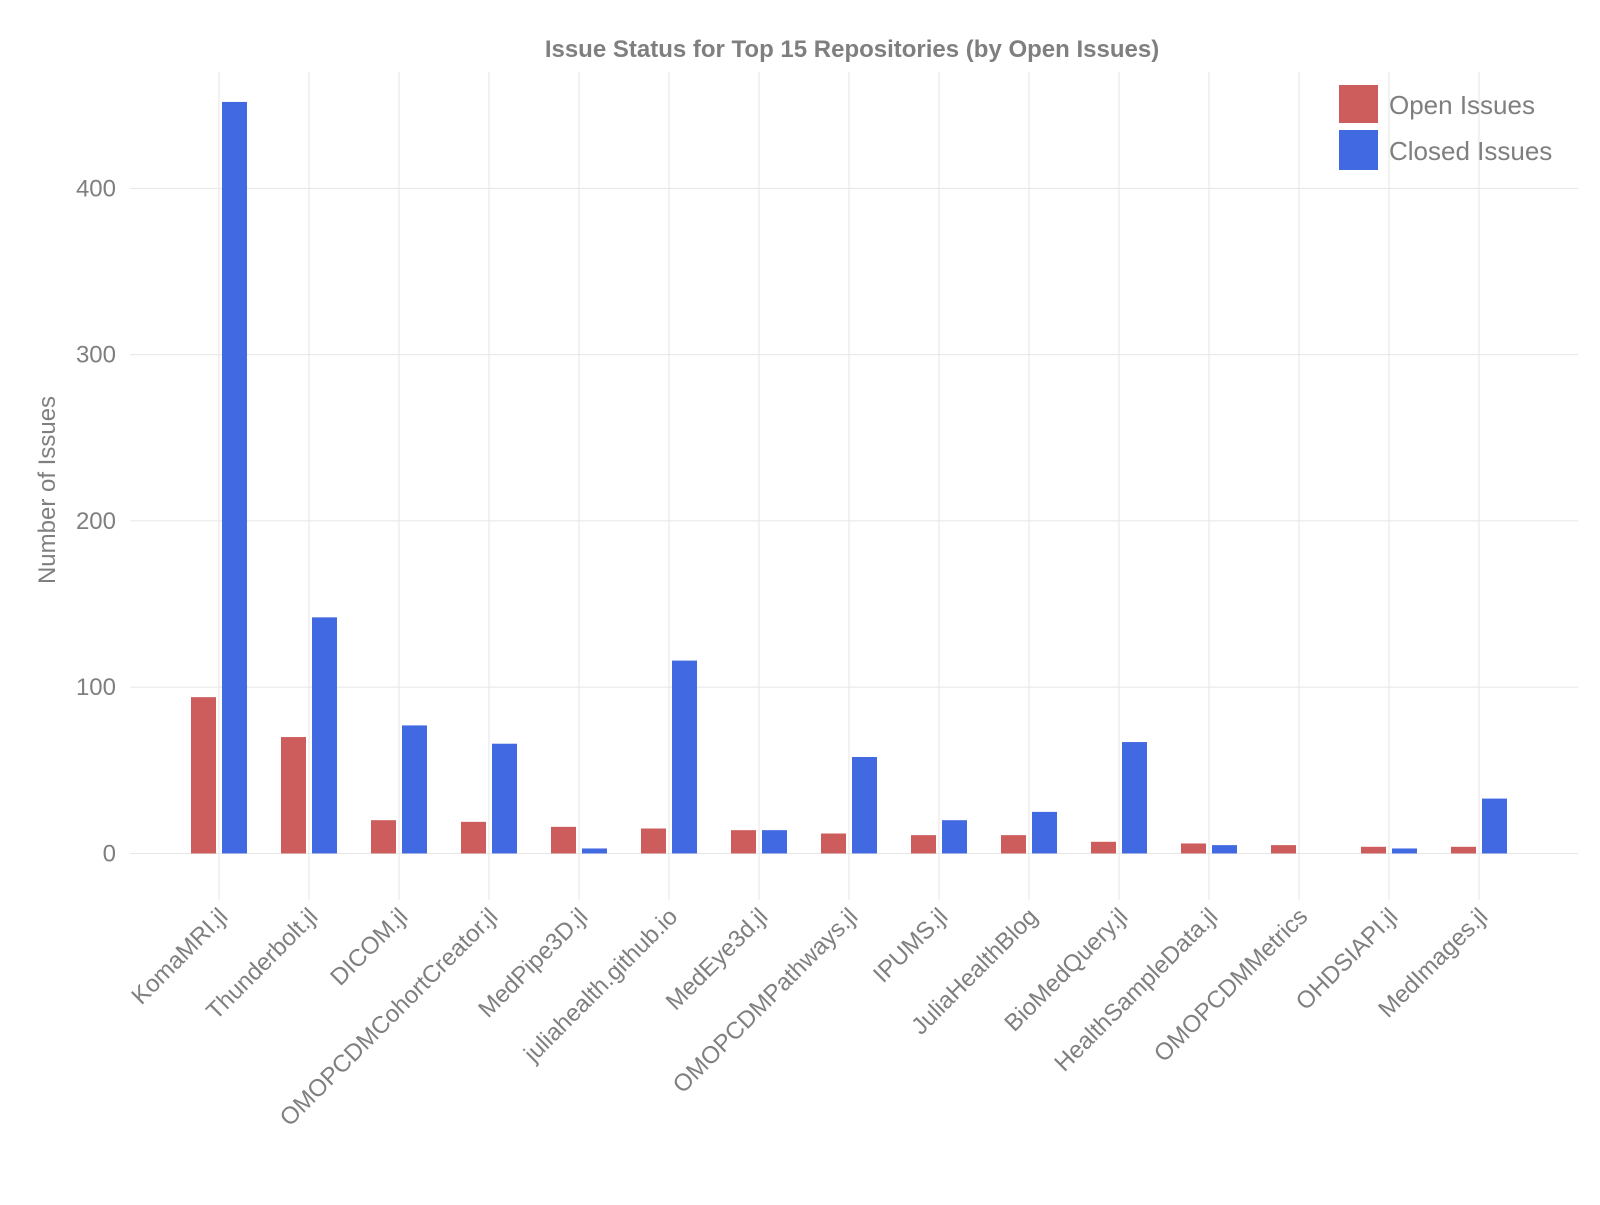 Image resolution: width=1600 pixels, height=1205 pixels. What do you see at coordinates (1358, 104) in the screenshot?
I see `legend-swatch-open-issues` at bounding box center [1358, 104].